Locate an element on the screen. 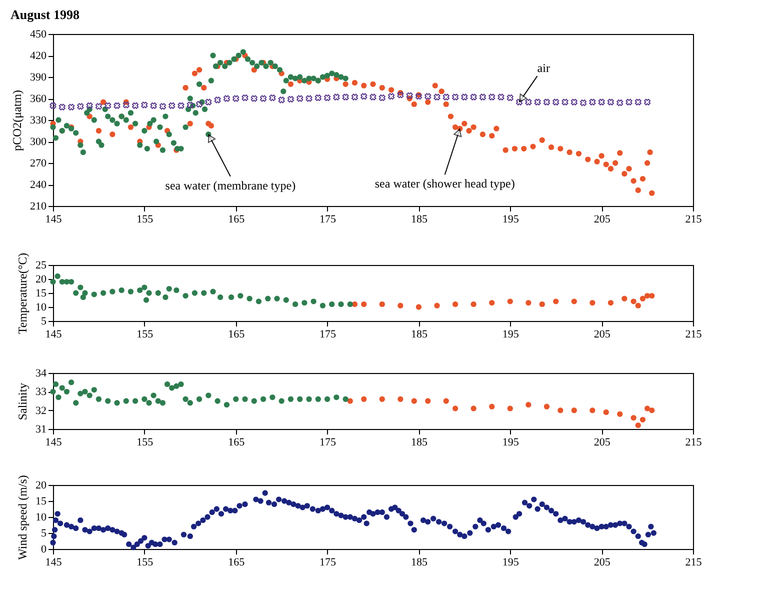 The image size is (767, 591). y-tick-label: 330 is located at coordinates (38, 120).